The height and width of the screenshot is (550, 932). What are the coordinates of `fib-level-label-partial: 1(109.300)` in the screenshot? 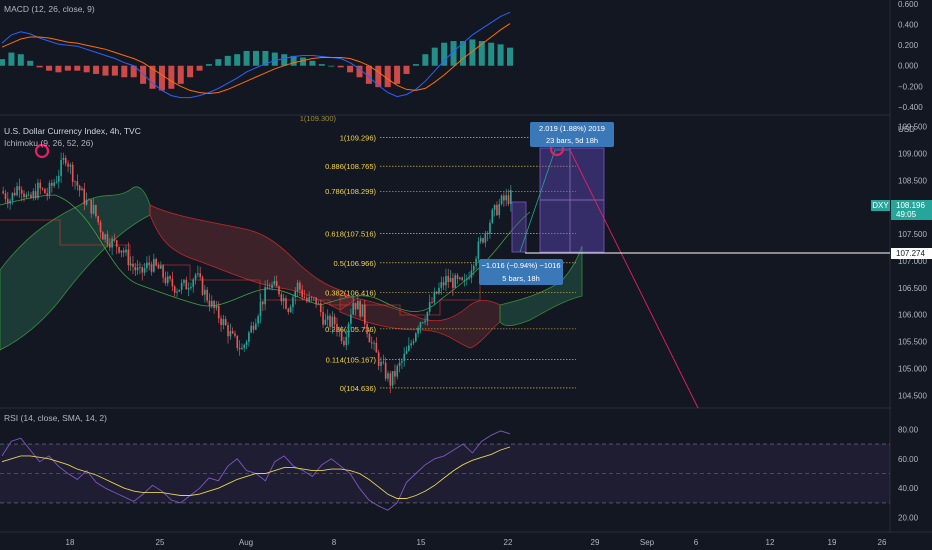 It's located at (318, 118).